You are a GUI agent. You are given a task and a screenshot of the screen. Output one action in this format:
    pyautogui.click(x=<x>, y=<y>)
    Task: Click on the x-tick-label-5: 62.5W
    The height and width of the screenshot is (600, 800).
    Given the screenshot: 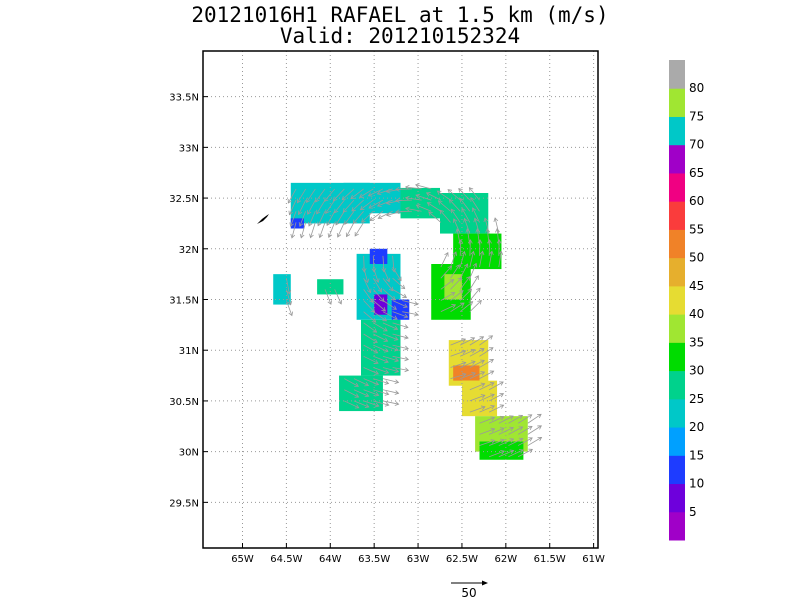 What is the action you would take?
    pyautogui.click(x=462, y=559)
    